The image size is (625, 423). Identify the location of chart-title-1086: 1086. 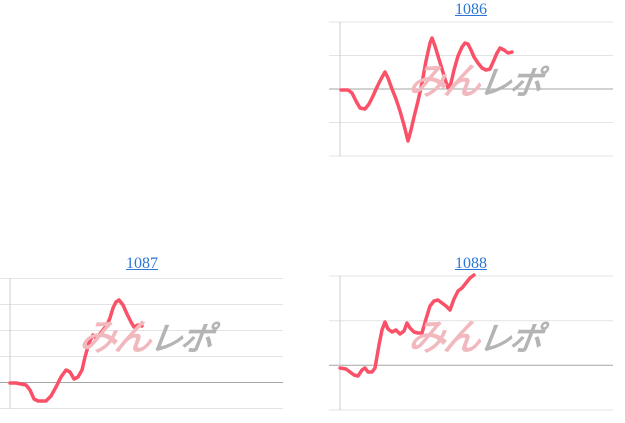
(471, 10).